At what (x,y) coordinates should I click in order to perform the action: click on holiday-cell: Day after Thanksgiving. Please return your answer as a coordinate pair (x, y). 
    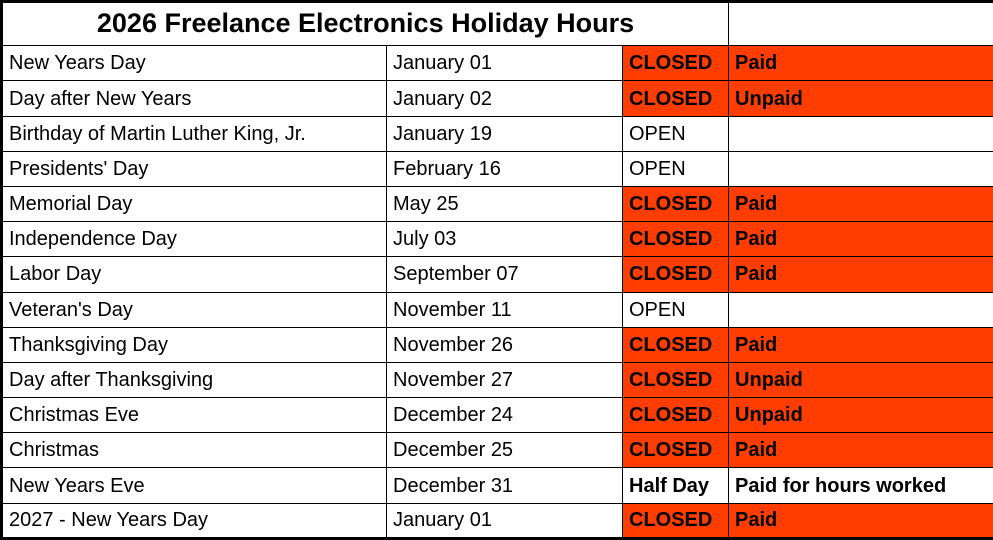
    Looking at the image, I should click on (194, 380).